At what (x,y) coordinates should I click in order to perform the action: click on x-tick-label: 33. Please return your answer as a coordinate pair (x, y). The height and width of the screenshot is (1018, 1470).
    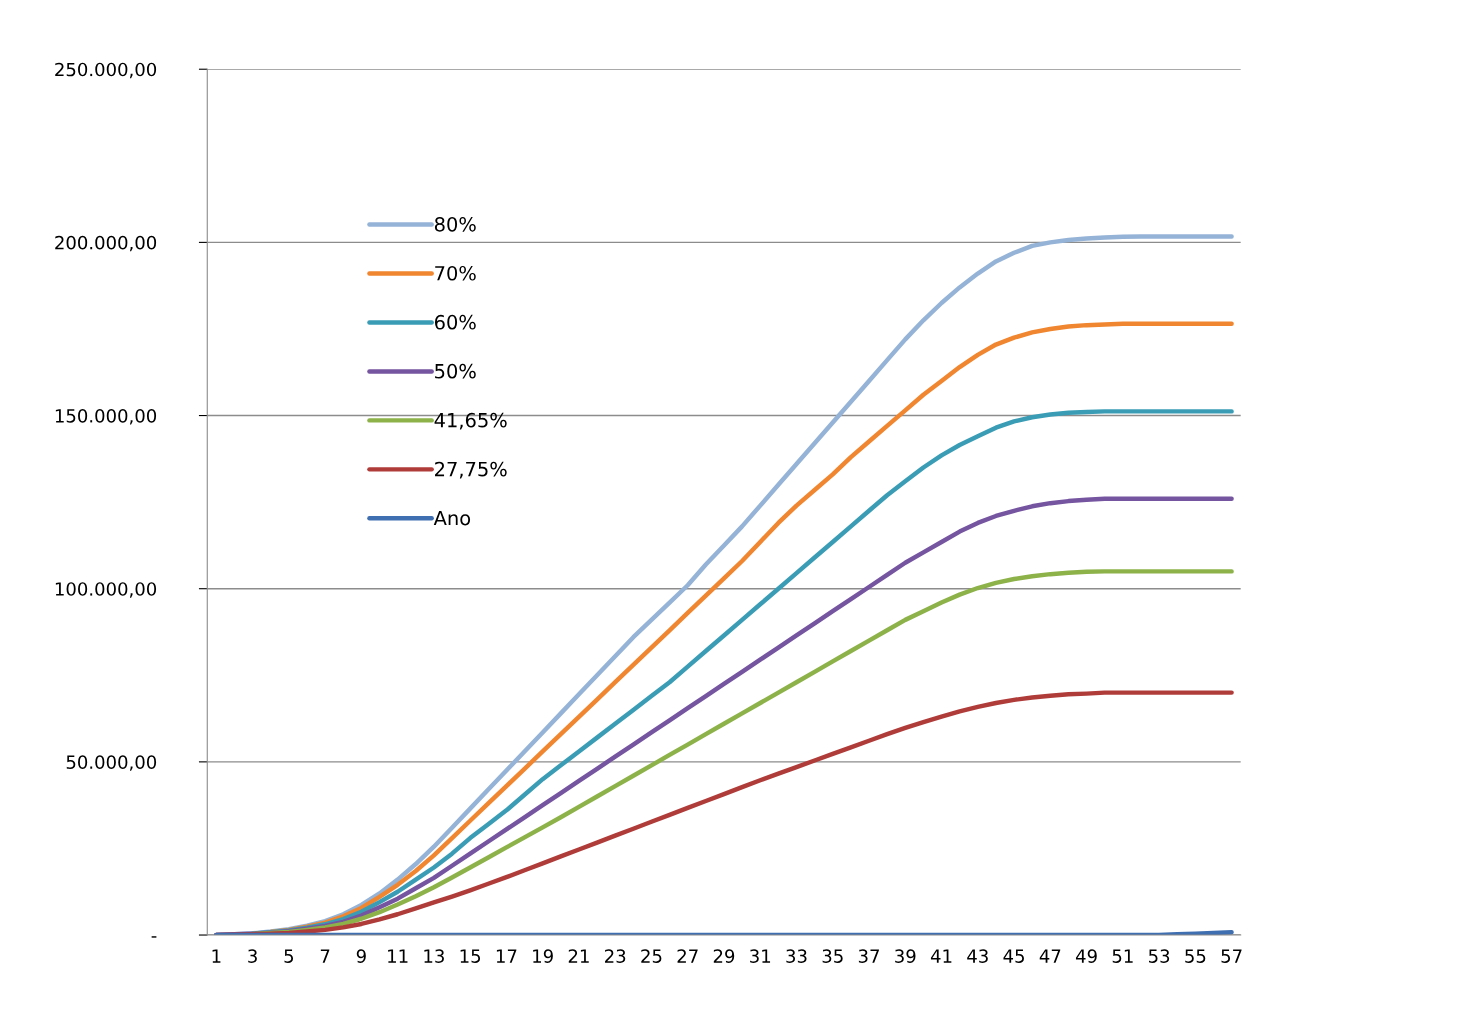
    Looking at the image, I should click on (796, 956).